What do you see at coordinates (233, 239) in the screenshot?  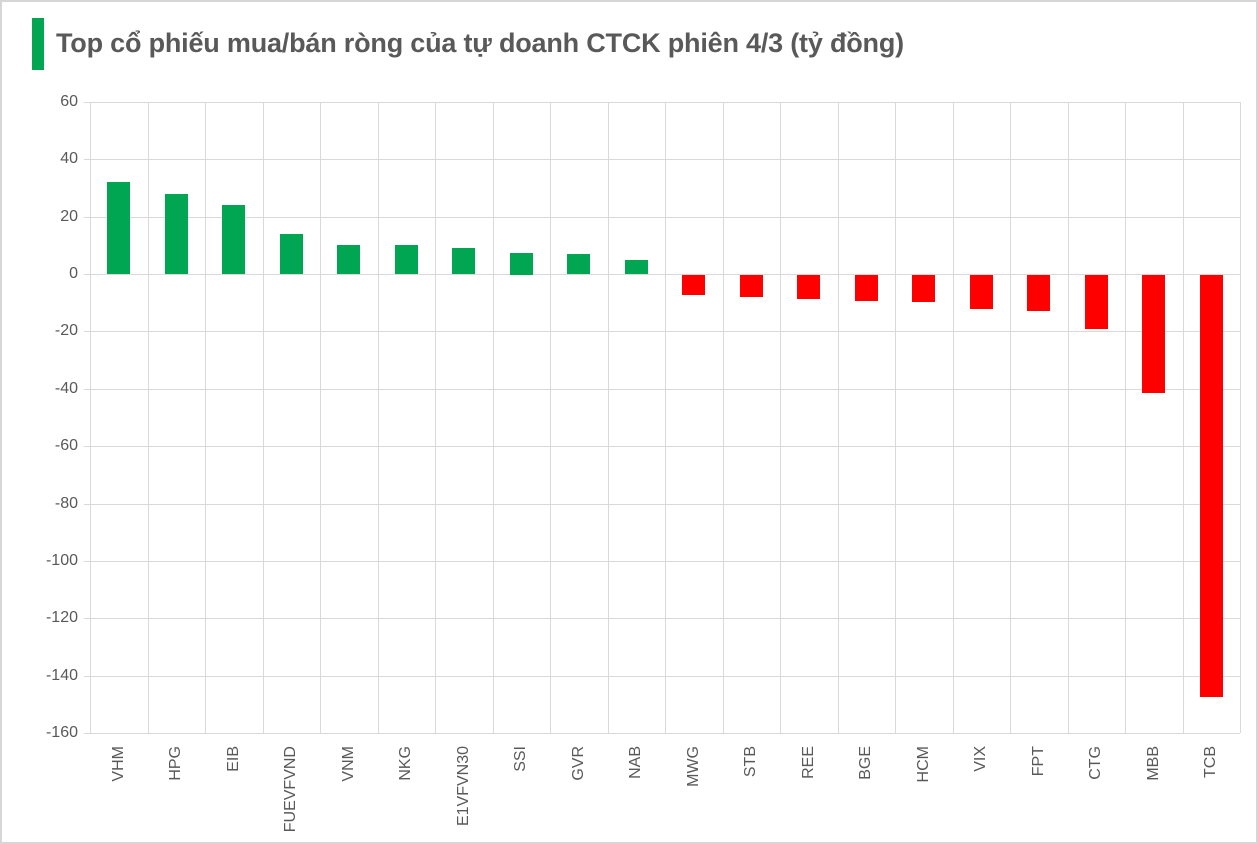 I see `bar-EIB` at bounding box center [233, 239].